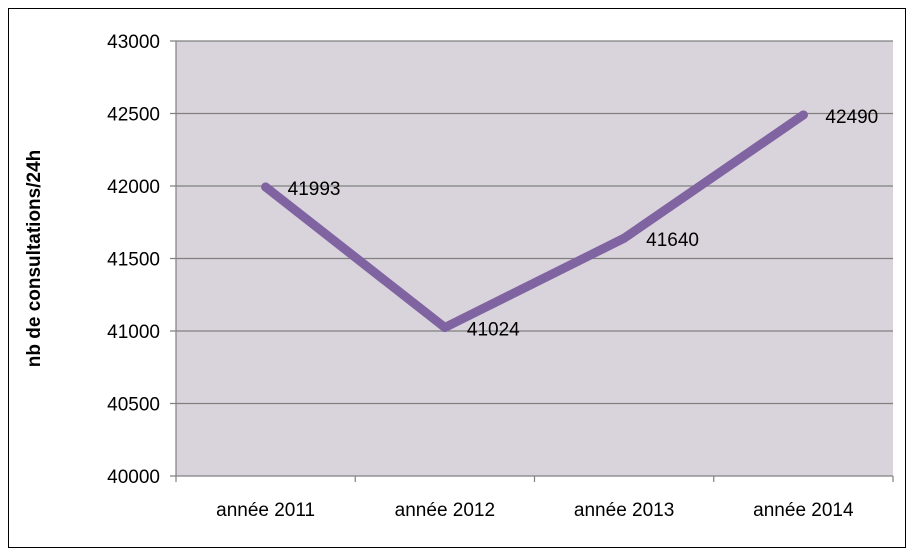 This screenshot has width=910, height=548. I want to click on y-tick-label: 41500, so click(133, 260).